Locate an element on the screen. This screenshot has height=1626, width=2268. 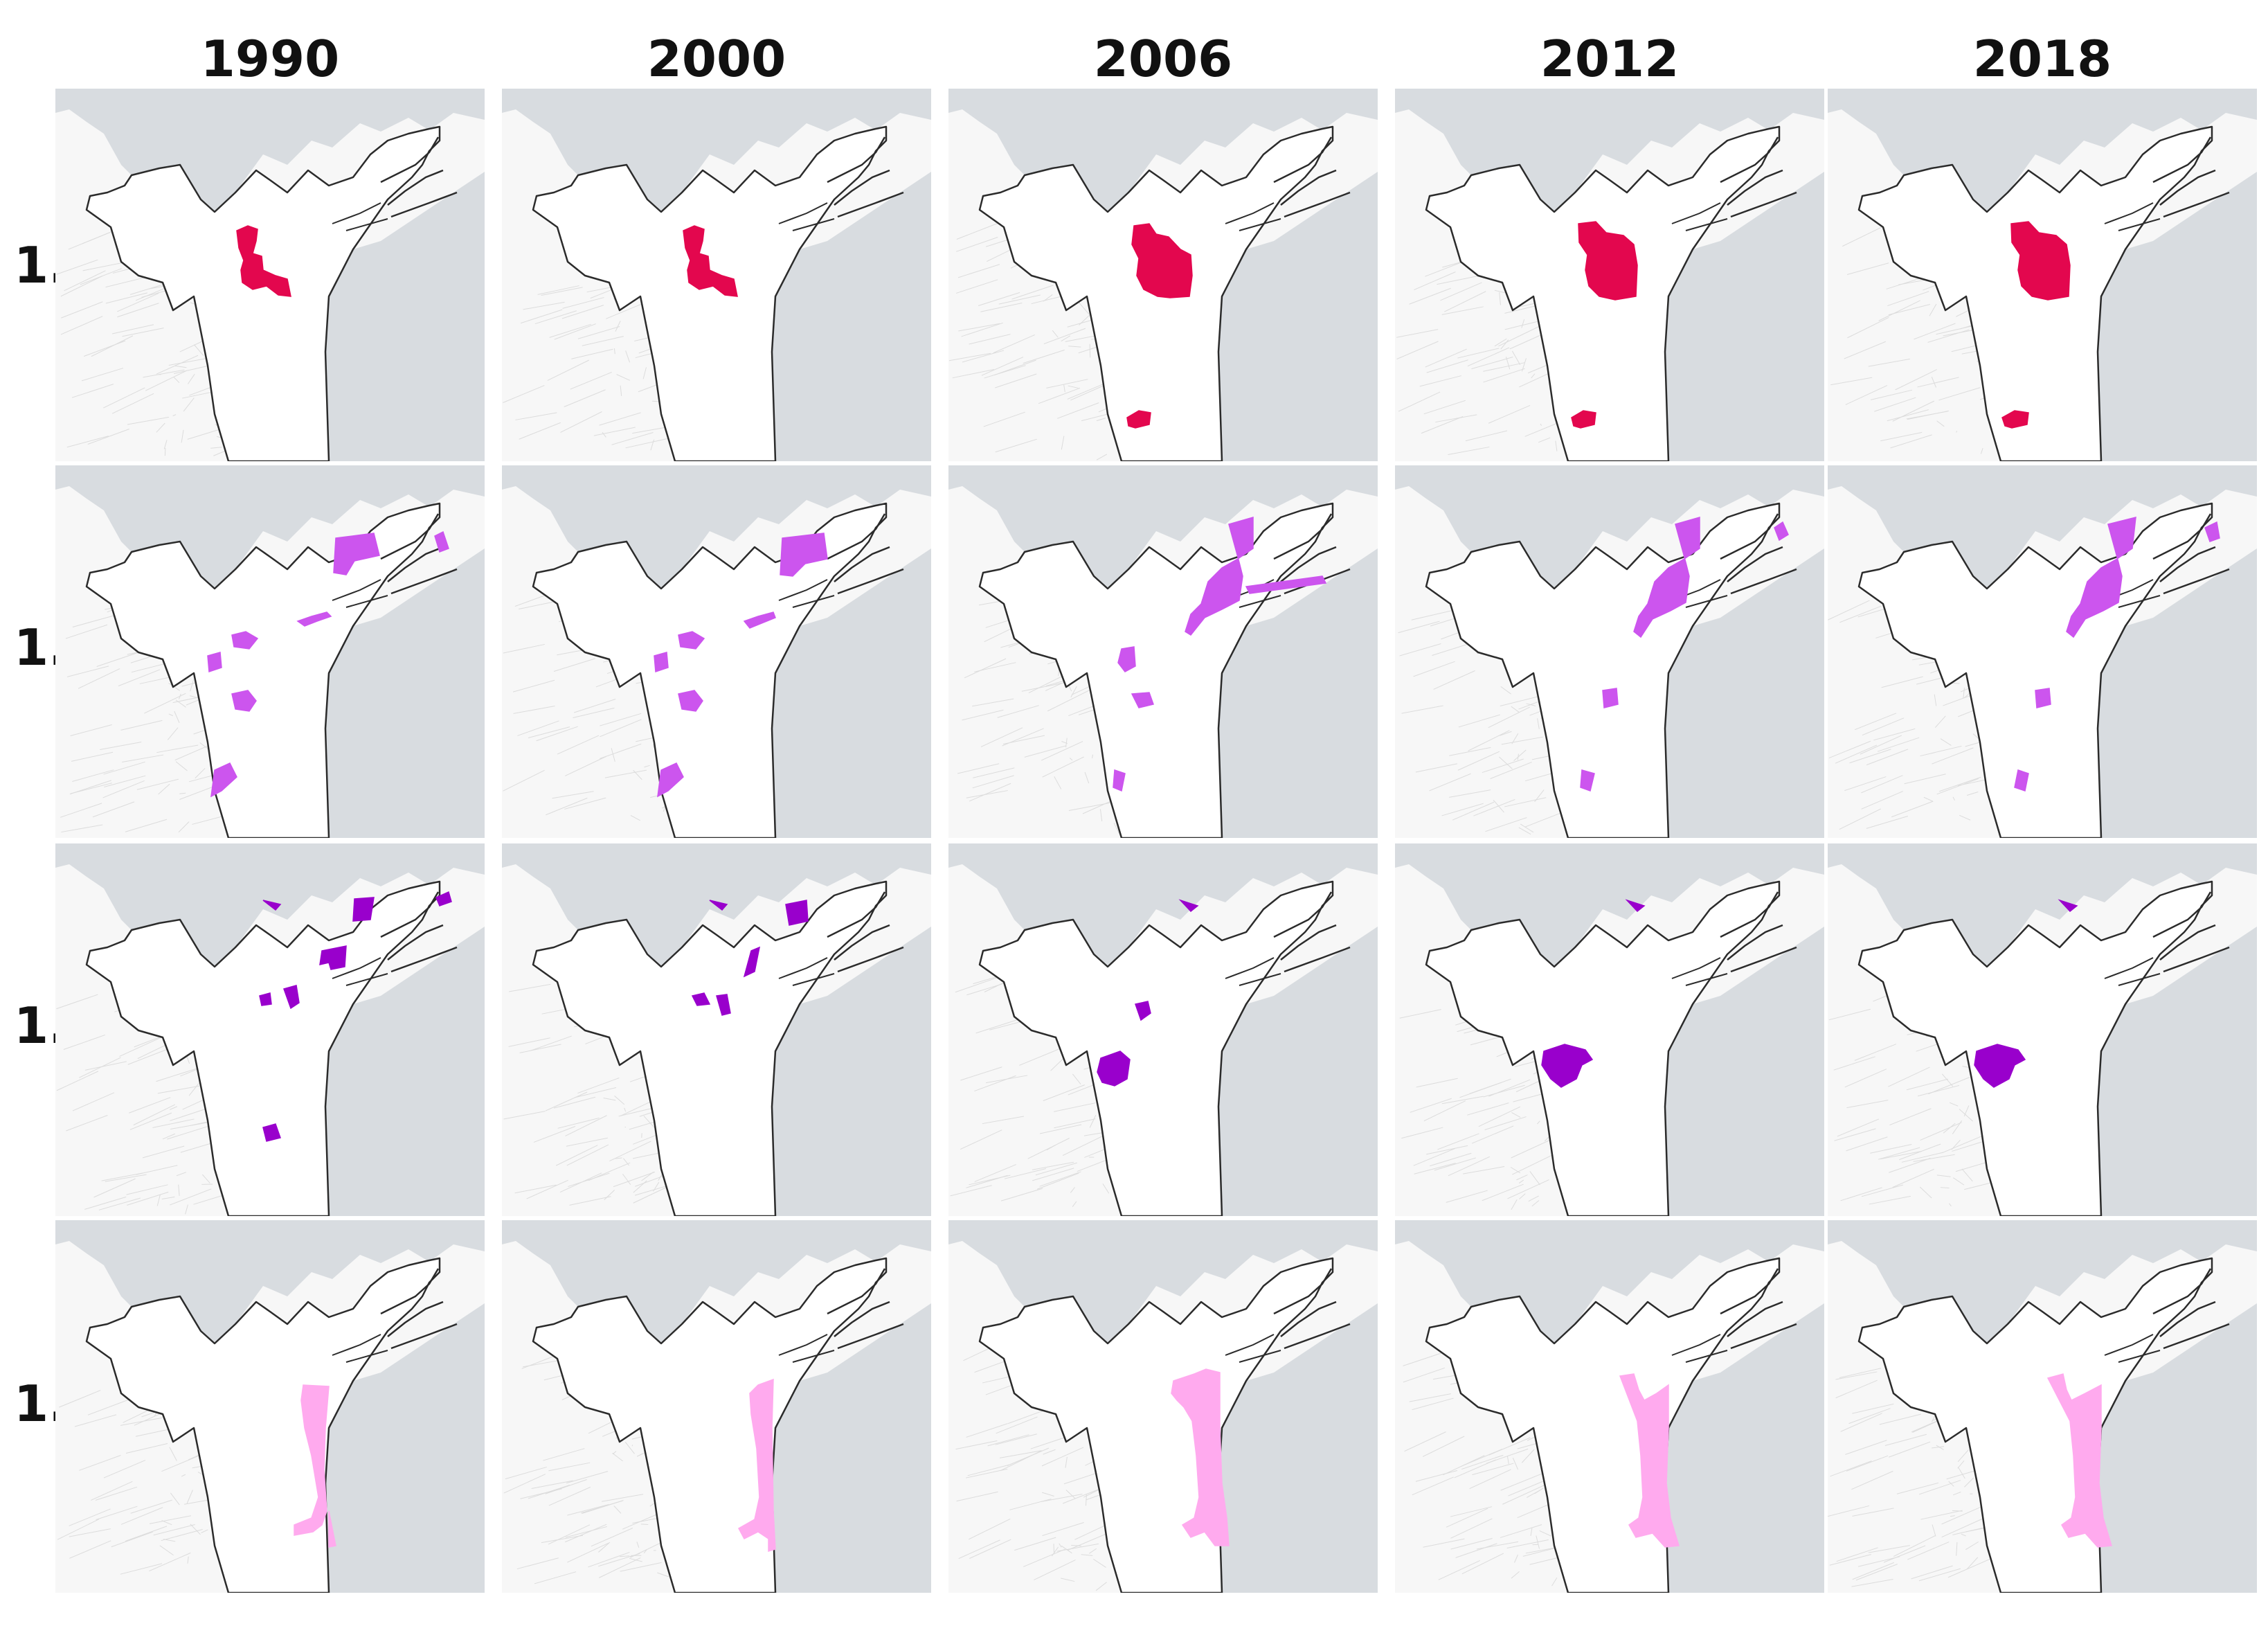
map-panel-1-4-2006 is located at coordinates (1163, 1406).